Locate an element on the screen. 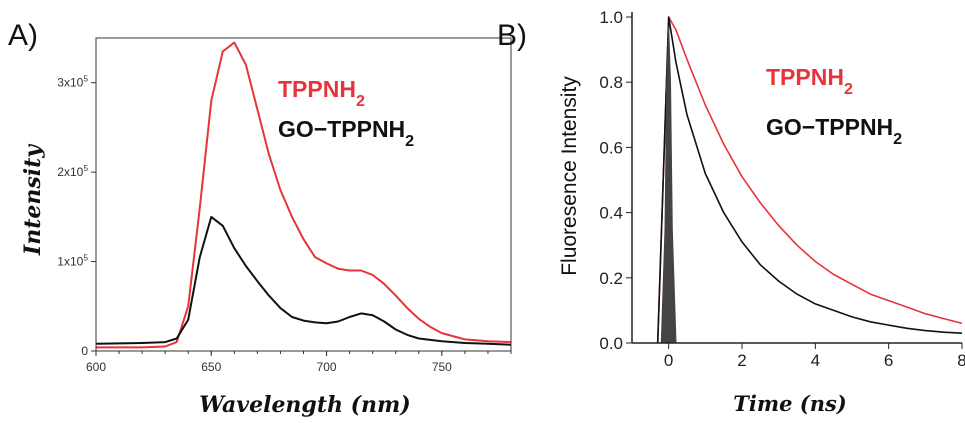 This screenshot has width=965, height=423. panel-b-y-tick-label: 0.6 is located at coordinates (611, 147).